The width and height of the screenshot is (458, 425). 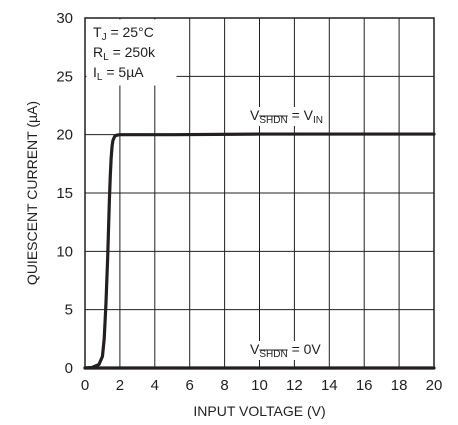 I want to click on series-label-shdn-0v-rest: = 0V, so click(x=305, y=349).